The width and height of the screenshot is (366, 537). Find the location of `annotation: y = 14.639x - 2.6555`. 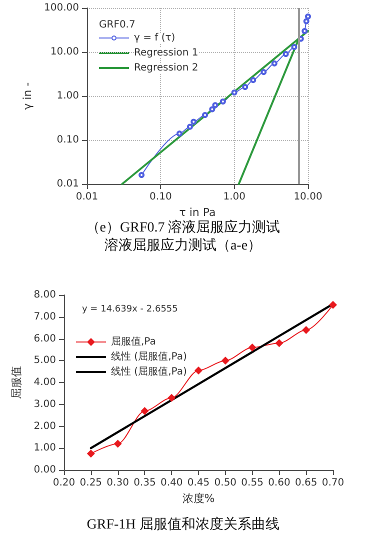

annotation: y = 14.639x - 2.6555 is located at coordinates (130, 309).